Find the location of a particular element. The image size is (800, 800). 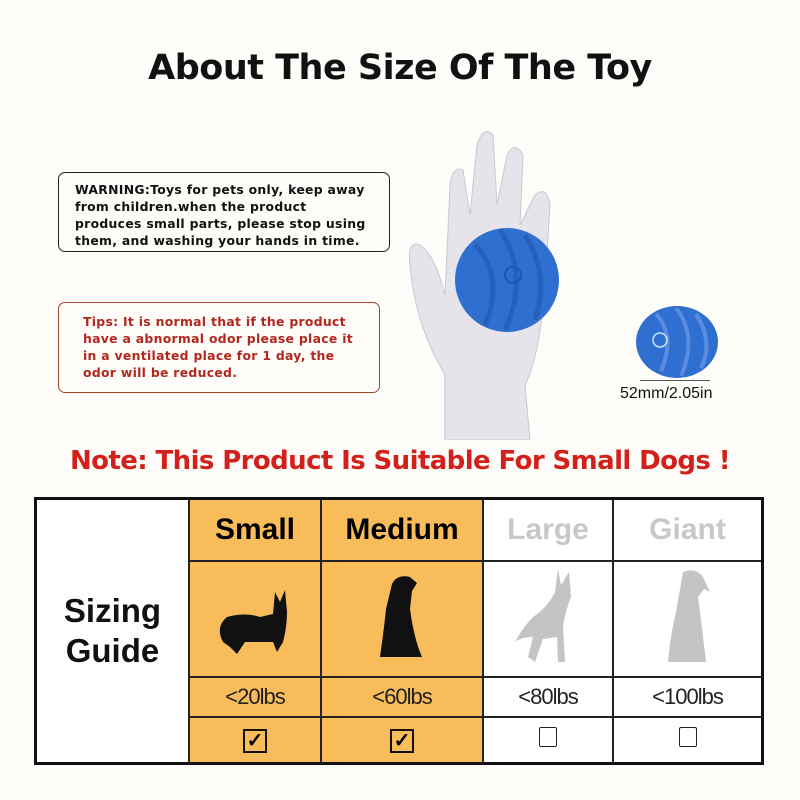

weight-small: <20lbs is located at coordinates (255, 697).